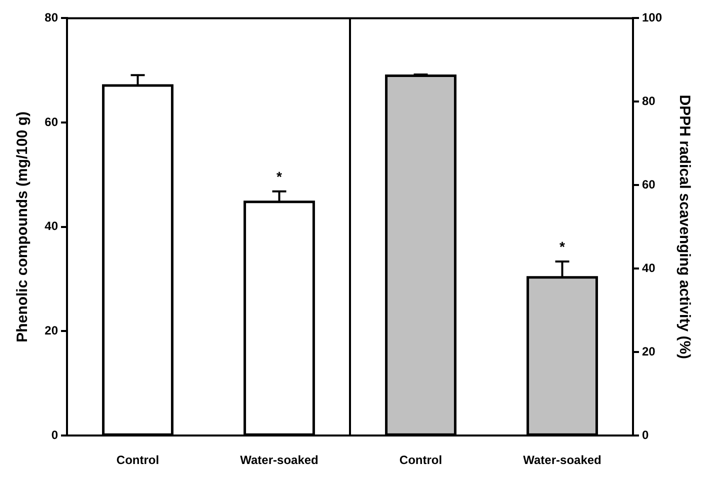  What do you see at coordinates (649, 351) in the screenshot?
I see `y2-tick-label: 20` at bounding box center [649, 351].